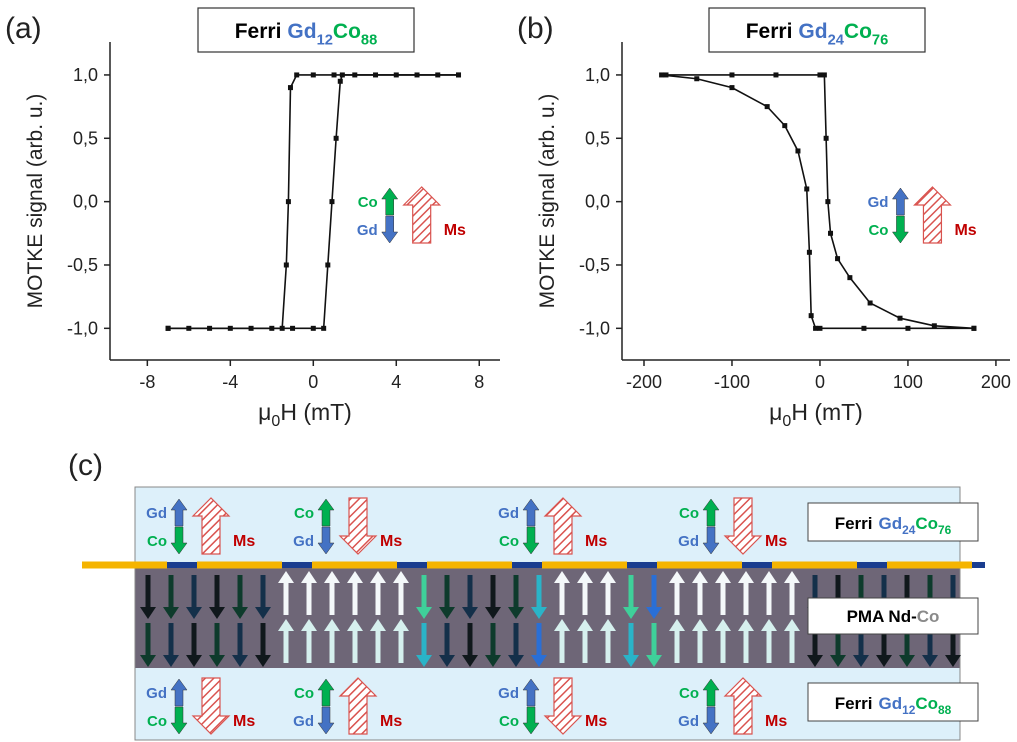 The image size is (1017, 742). I want to click on label-part: H (mT), so click(827, 412).